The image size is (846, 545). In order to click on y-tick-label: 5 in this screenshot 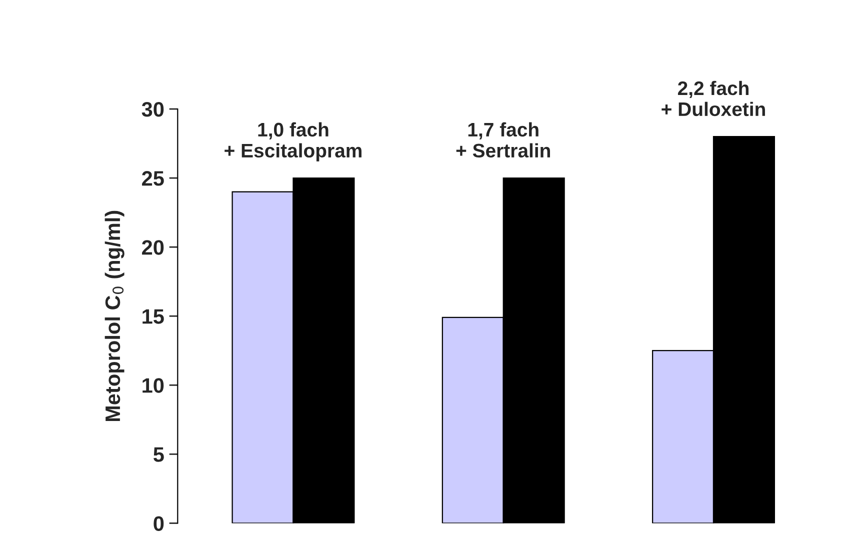, I will do `click(159, 454)`.